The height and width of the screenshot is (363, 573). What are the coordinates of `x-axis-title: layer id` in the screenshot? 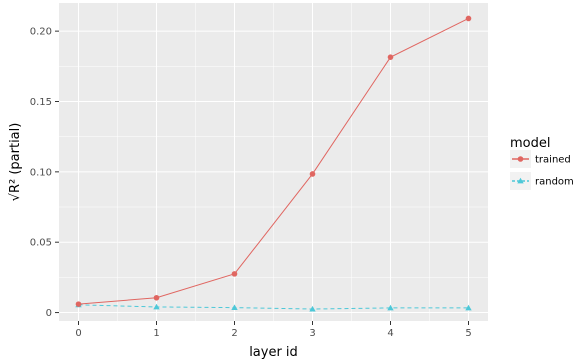 It's located at (273, 352).